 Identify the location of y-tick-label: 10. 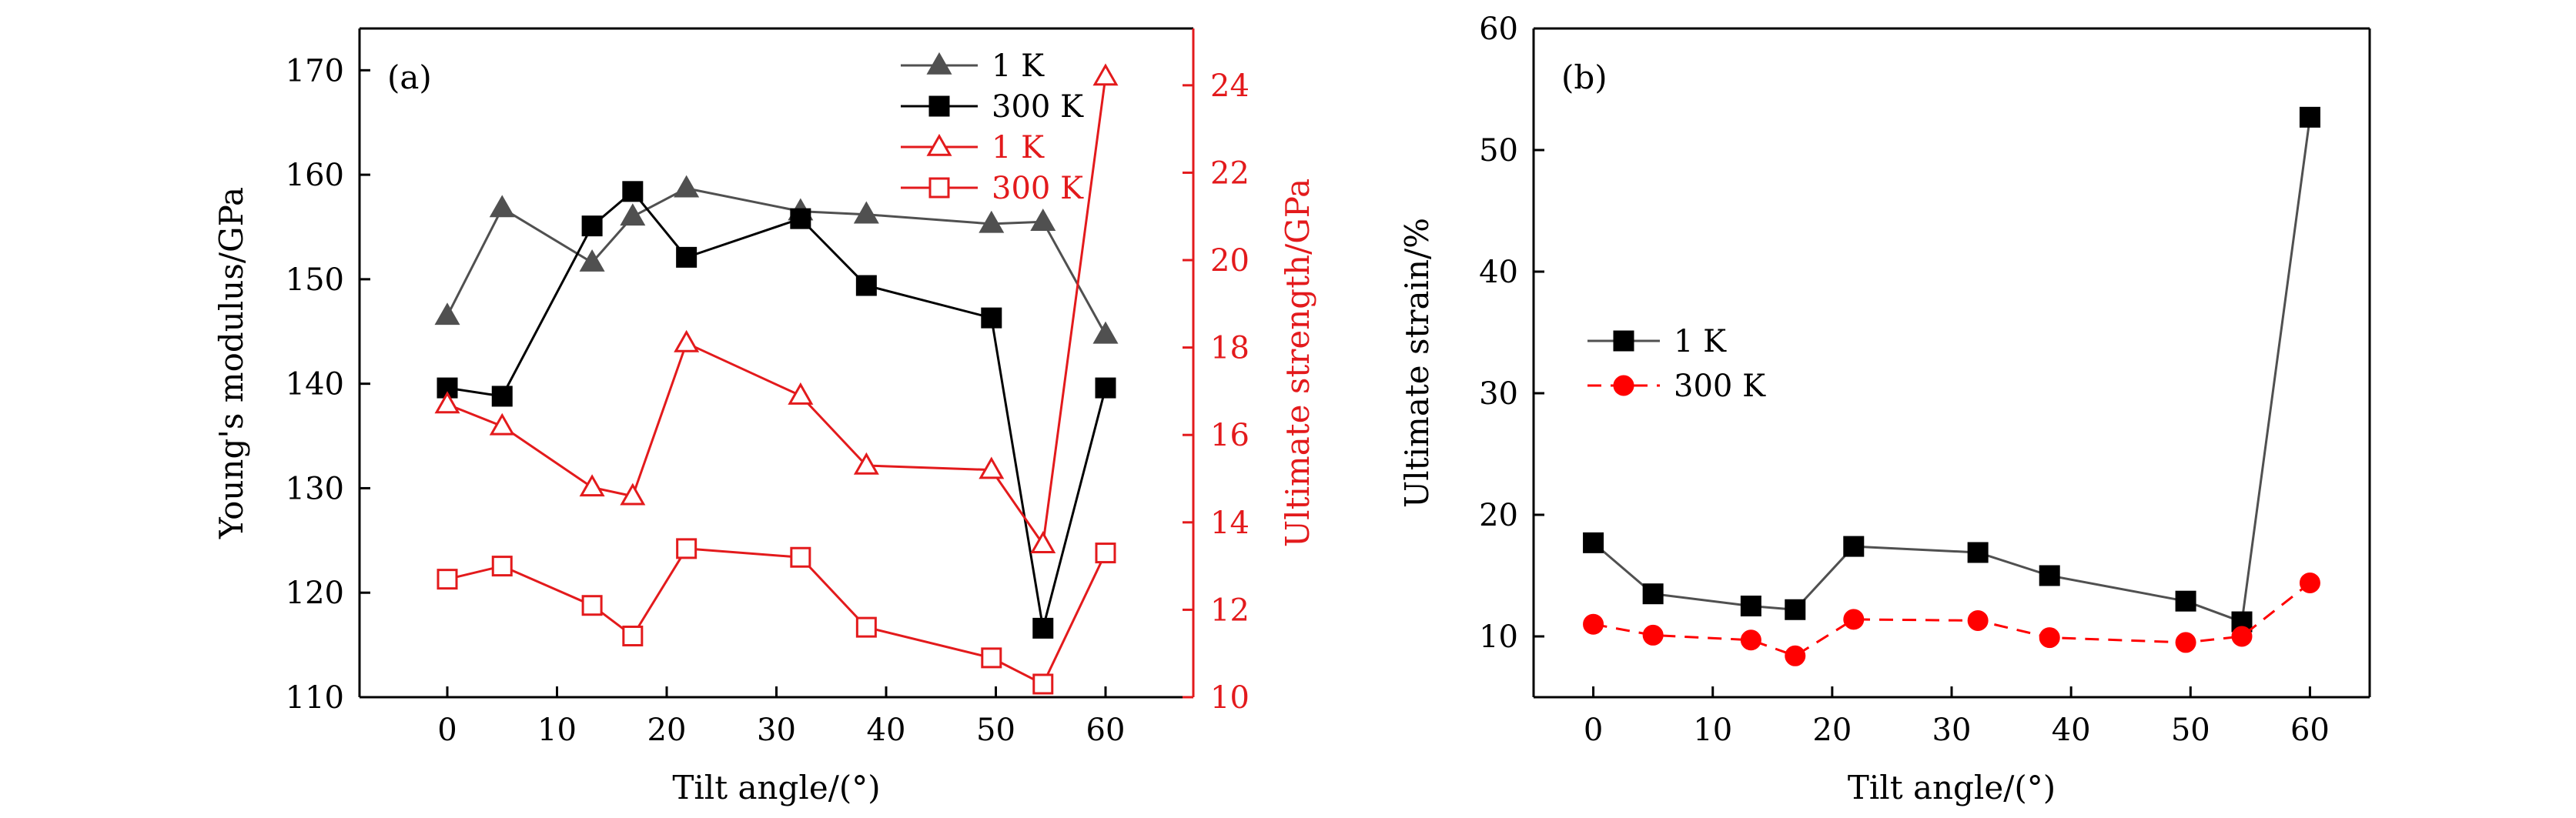
(1498, 637).